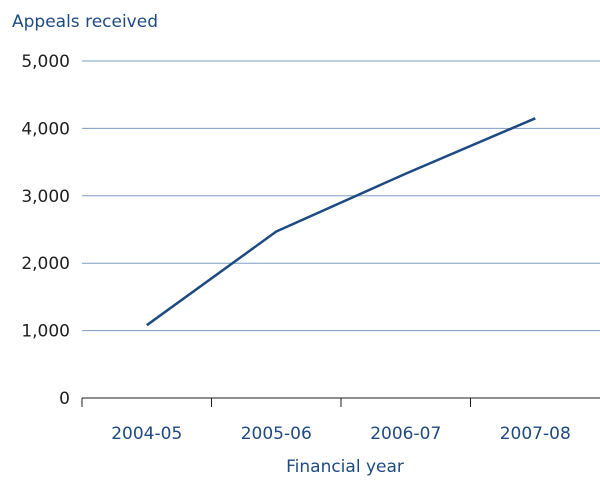 The height and width of the screenshot is (481, 600). Describe the element at coordinates (85, 22) in the screenshot. I see `y-axis-title: Appeals received` at that location.